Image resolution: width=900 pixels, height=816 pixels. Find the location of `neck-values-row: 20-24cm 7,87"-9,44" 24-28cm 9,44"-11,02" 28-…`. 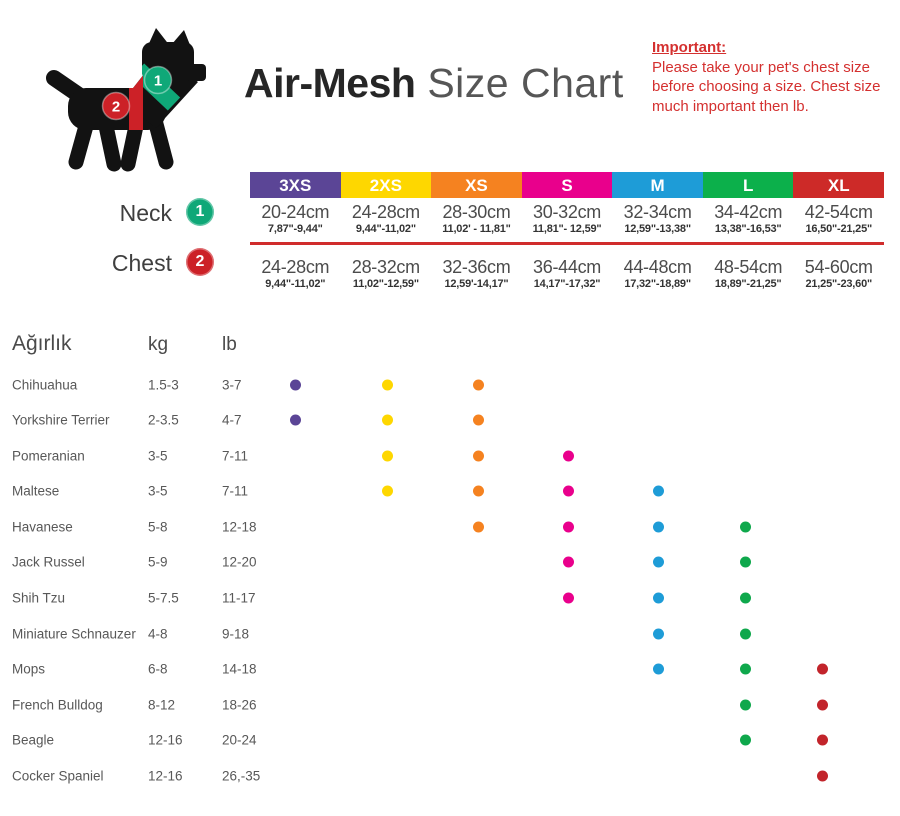

neck-values-row: 20-24cm 7,87"-9,44" 24-28cm 9,44"-11,02" 28-… is located at coordinates (567, 219).